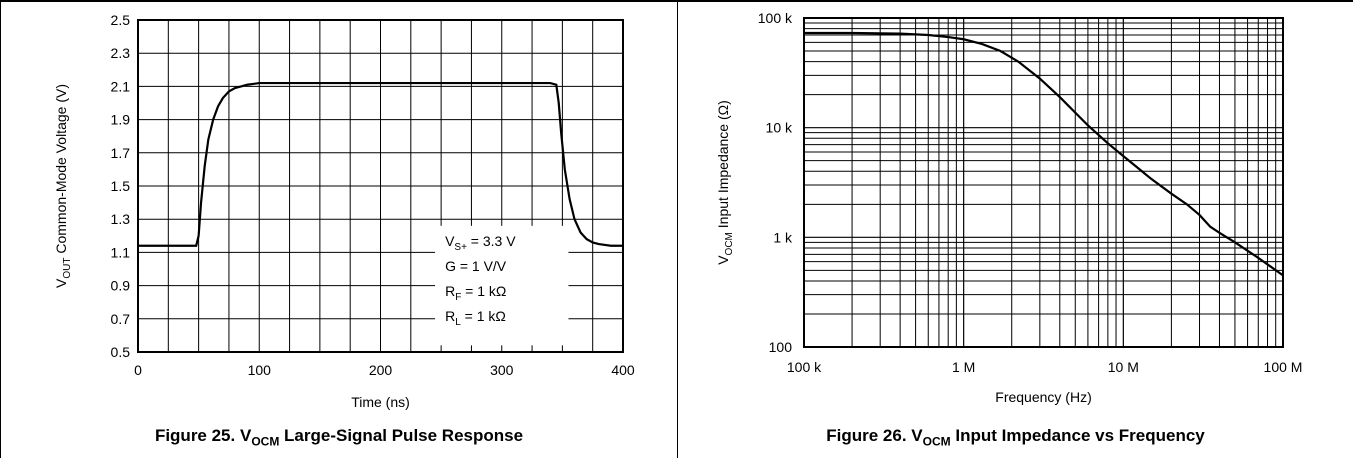 Image resolution: width=1353 pixels, height=458 pixels. I want to click on x-tick-label: 100, so click(260, 370).